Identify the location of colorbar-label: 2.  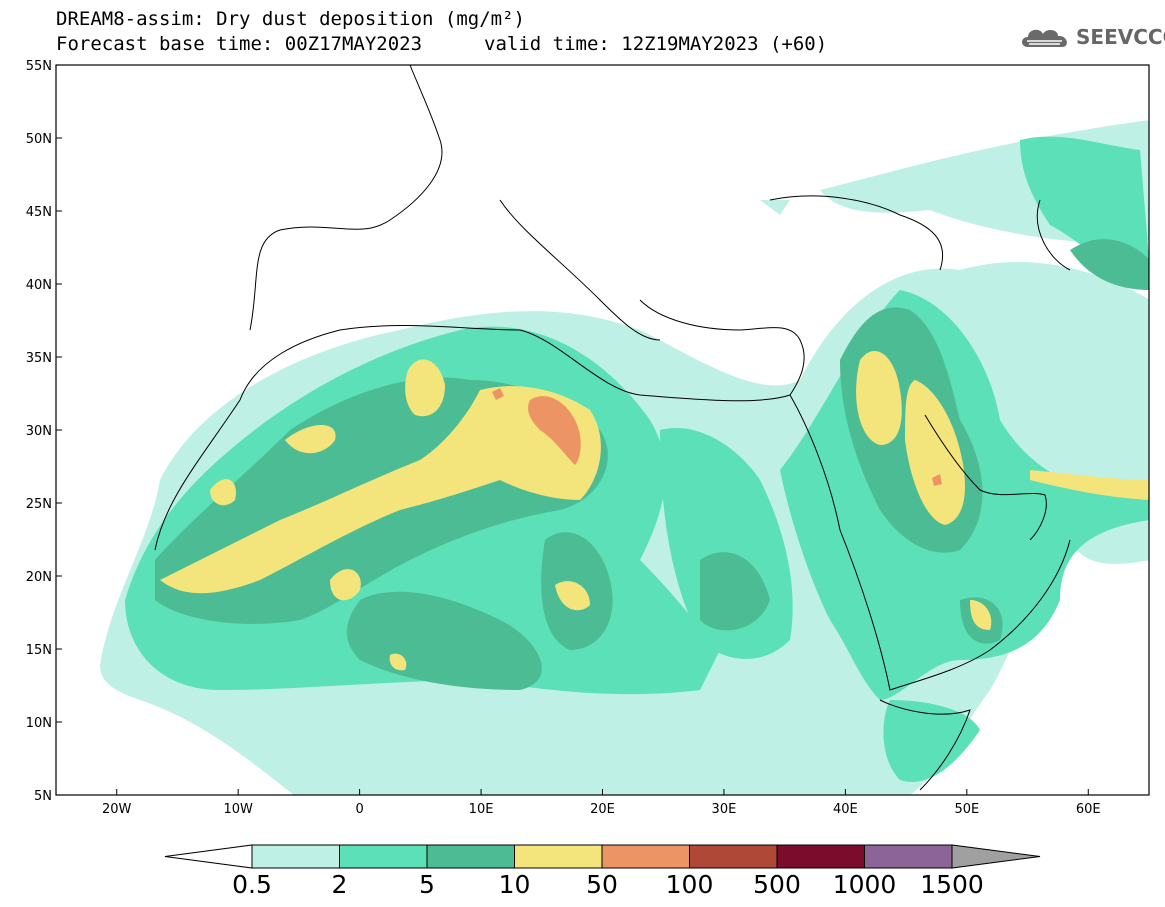
(340, 884).